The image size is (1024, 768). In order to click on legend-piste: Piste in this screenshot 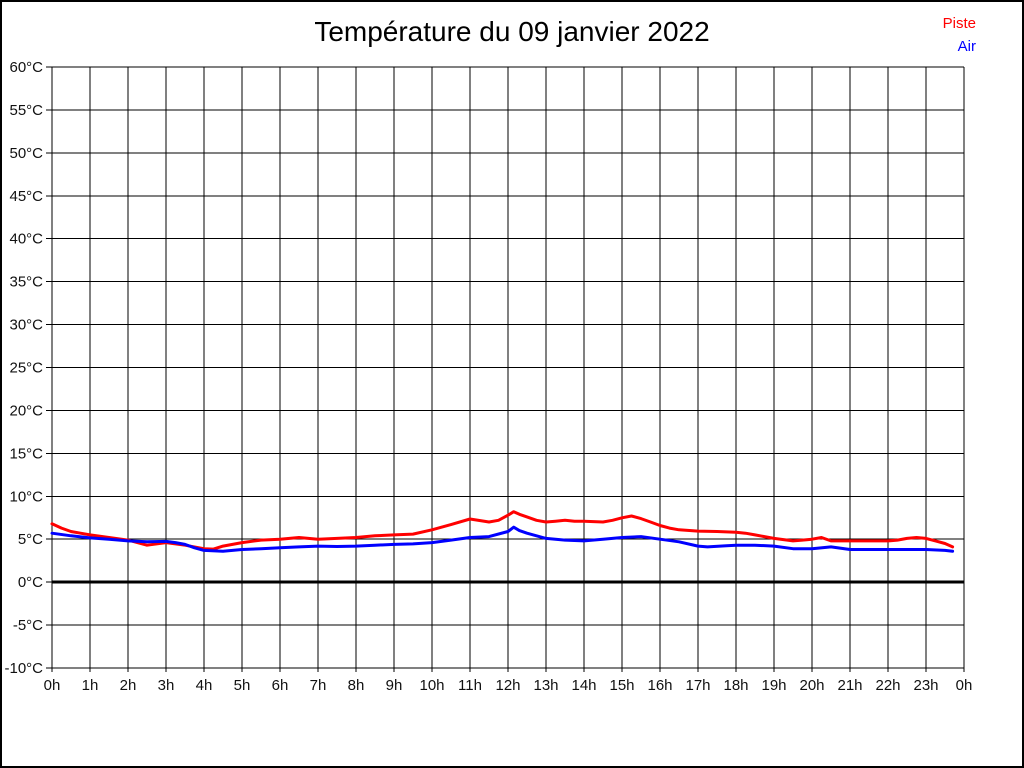, I will do `click(959, 23)`.